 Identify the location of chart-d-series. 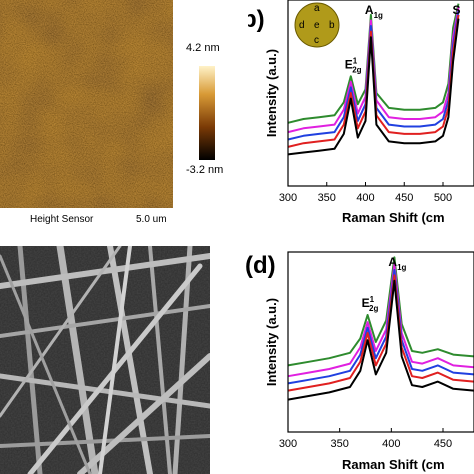
(380, 328).